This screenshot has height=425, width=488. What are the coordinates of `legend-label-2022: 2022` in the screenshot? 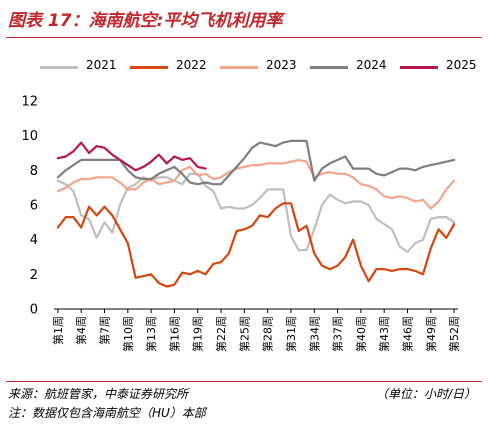 It's located at (191, 65).